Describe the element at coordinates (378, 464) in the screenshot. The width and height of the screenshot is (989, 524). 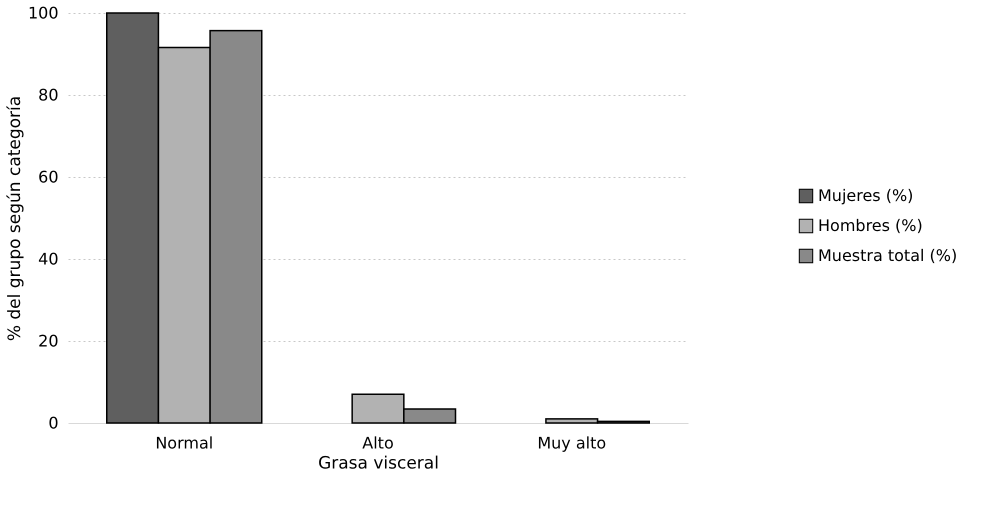
I see `x-axis-title: Grasa visceral` at that location.